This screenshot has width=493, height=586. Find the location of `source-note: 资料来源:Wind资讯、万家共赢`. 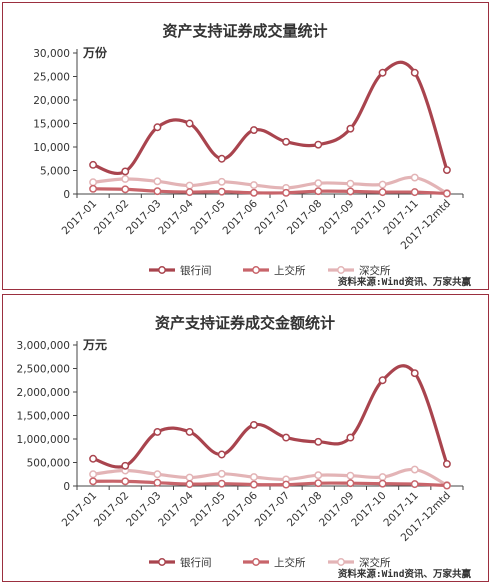

source-note: 资料来源:Wind资讯、万家共赢 is located at coordinates (405, 574).